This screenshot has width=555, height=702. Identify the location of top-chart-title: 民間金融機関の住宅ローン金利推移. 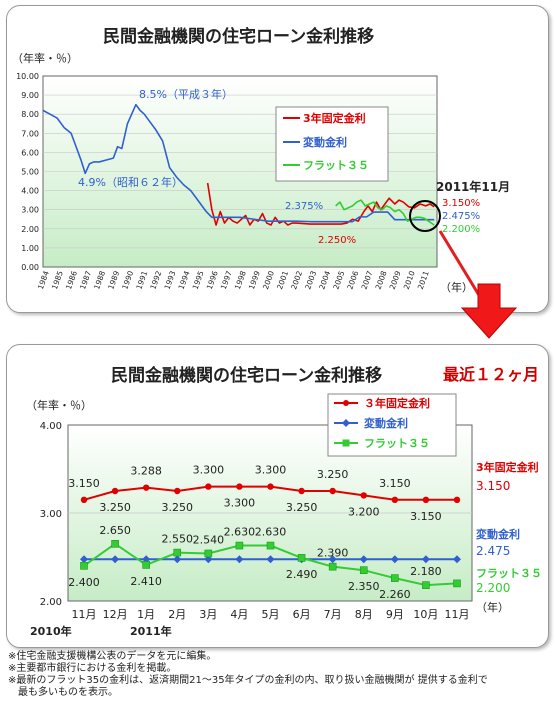
(239, 37).